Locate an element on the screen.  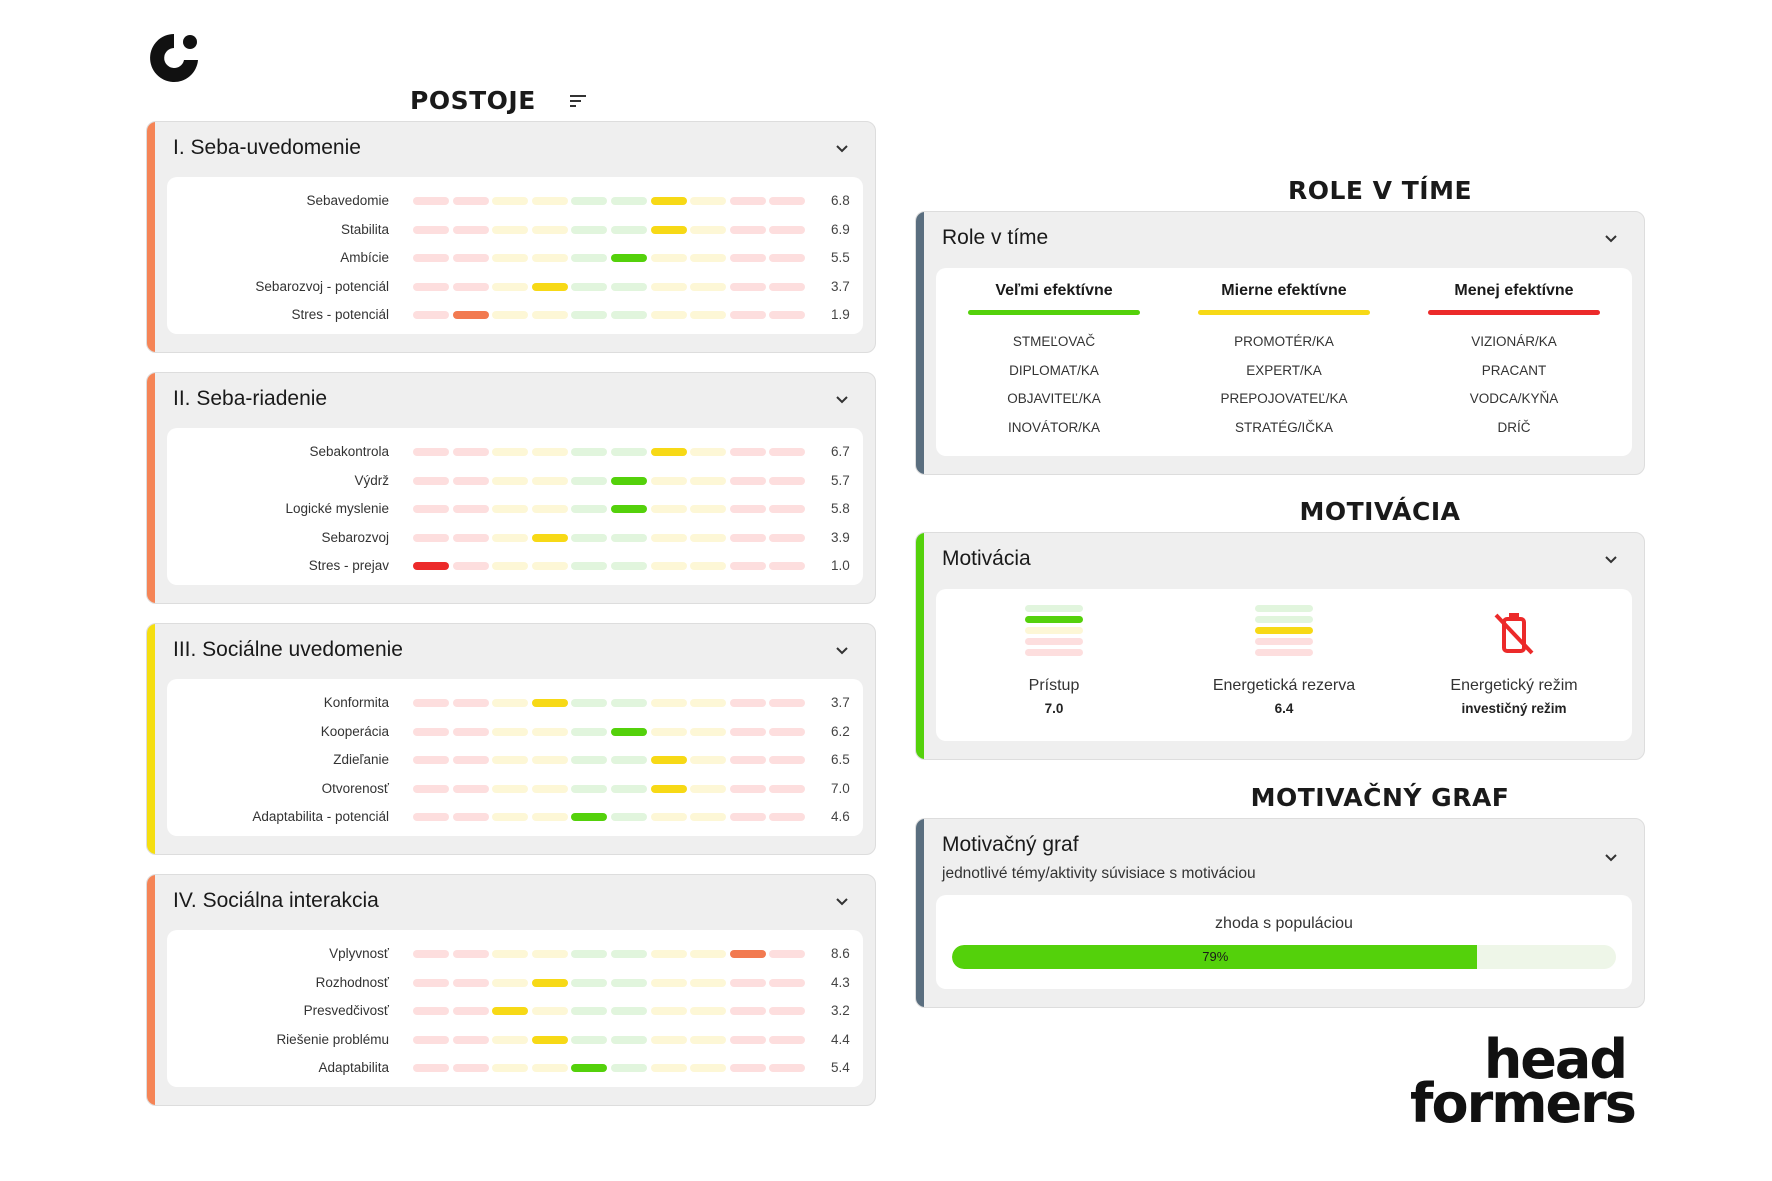
role-column-underline is located at coordinates (1284, 312).